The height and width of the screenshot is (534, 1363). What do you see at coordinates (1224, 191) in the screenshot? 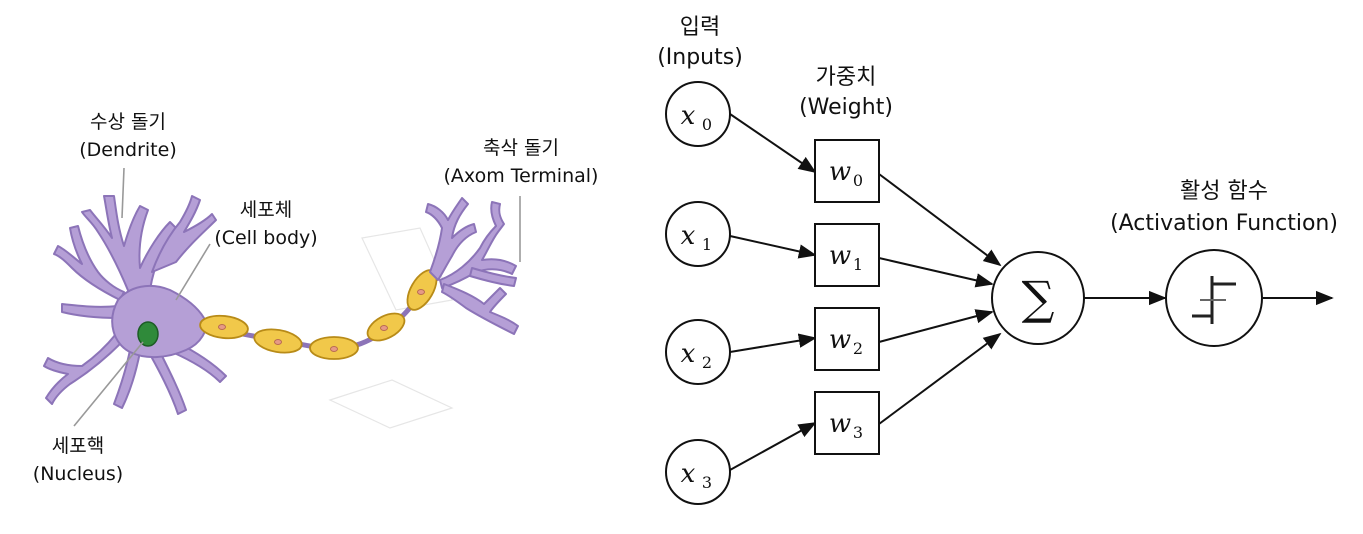
I see `activation-header-ko: 활성 함수` at bounding box center [1224, 191].